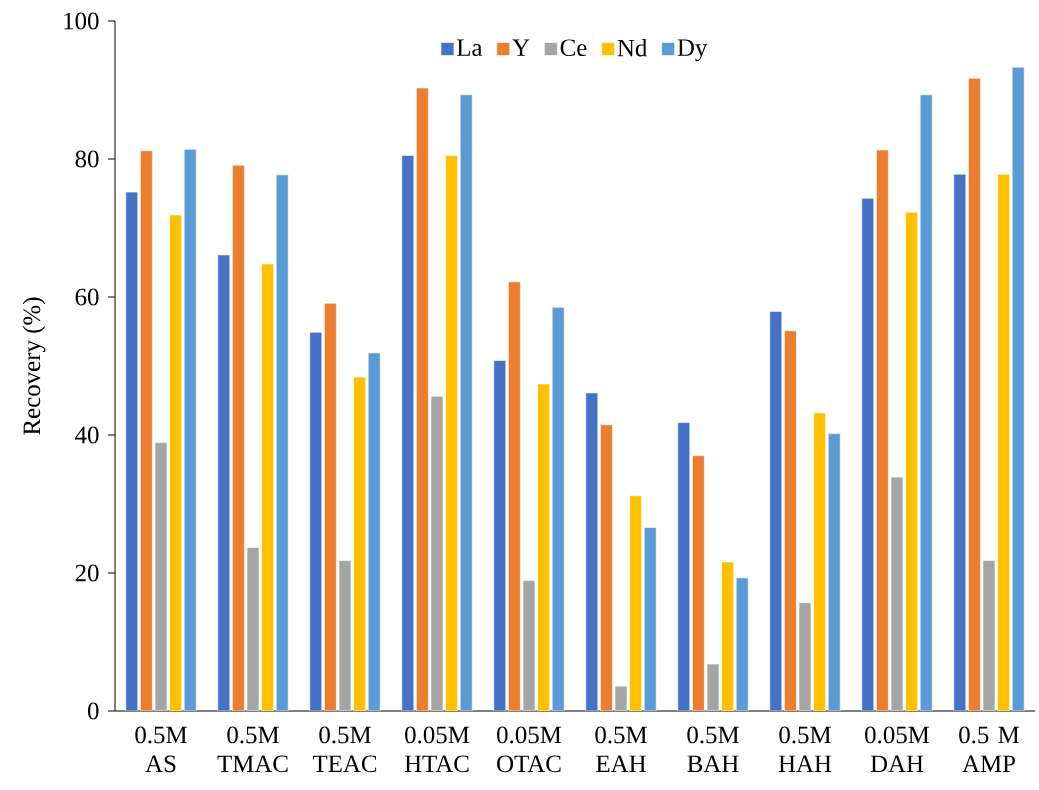  I want to click on x-tick-label: 0.5M HAH, so click(805, 749).